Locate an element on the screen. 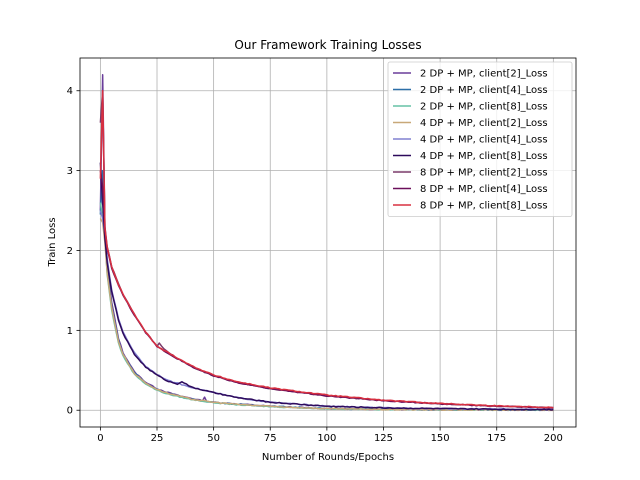 Image resolution: width=640 pixels, height=480 pixels. legend-label: 4 DP + MP, client[4]_Loss is located at coordinates (484, 140).